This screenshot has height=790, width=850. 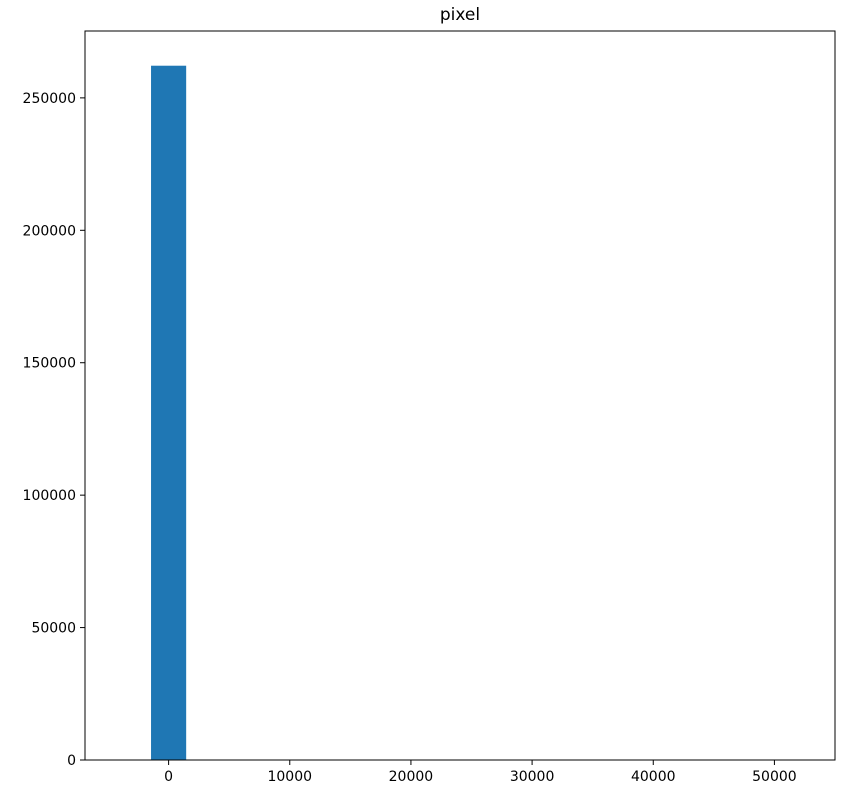 I want to click on y-tick-label: 150000, so click(x=49, y=364).